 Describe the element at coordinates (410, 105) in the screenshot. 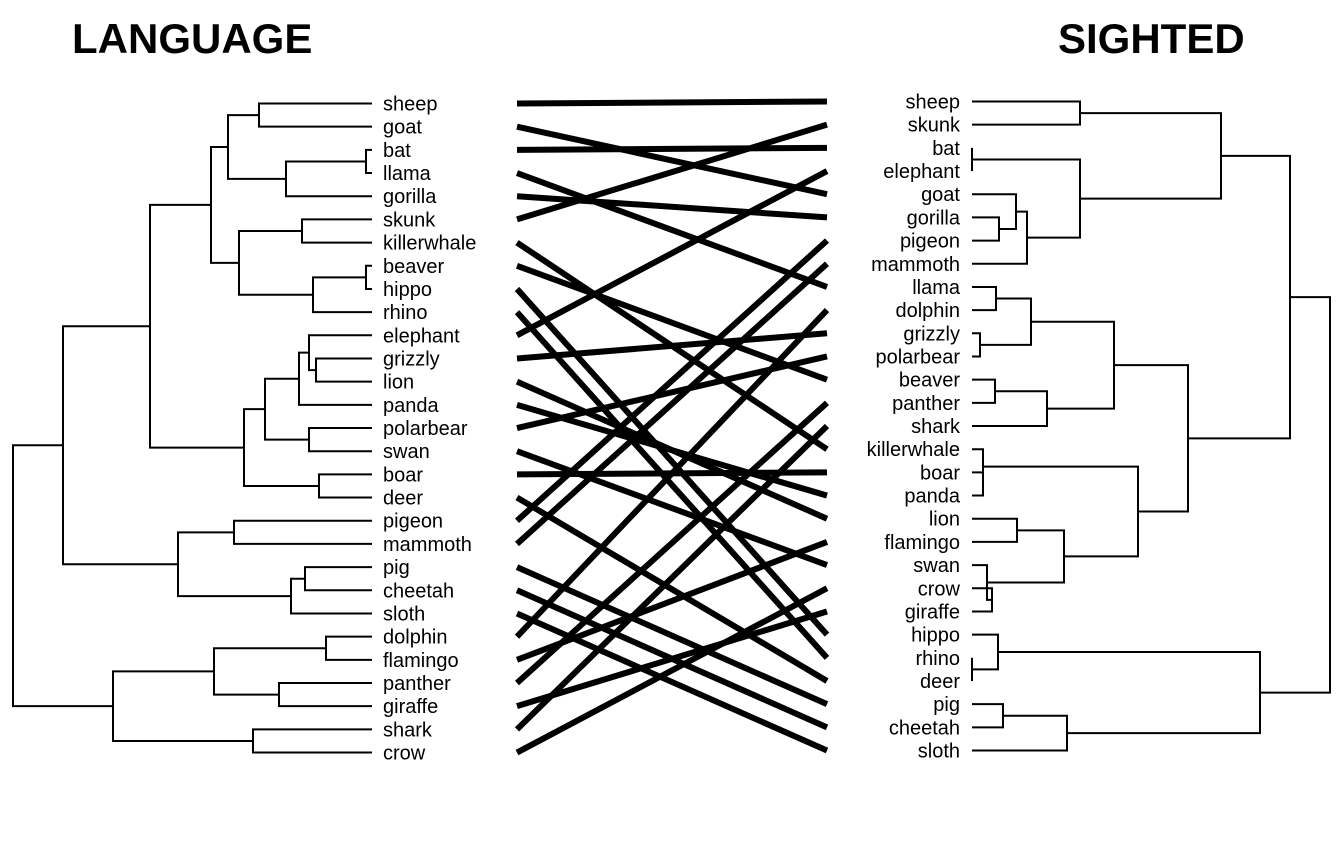

I see `left-leaf-label: sheep` at that location.